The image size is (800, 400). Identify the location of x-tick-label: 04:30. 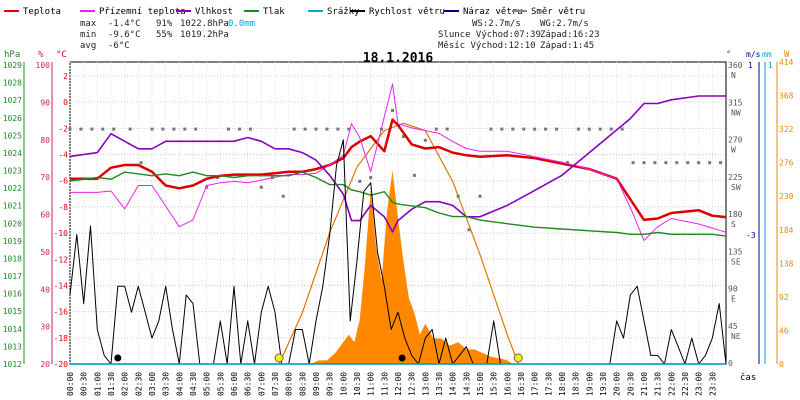
(193, 384).